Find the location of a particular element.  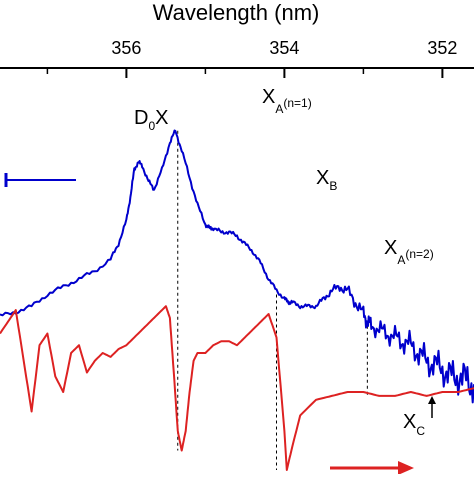

blue-arrow-left is located at coordinates (40, 180).